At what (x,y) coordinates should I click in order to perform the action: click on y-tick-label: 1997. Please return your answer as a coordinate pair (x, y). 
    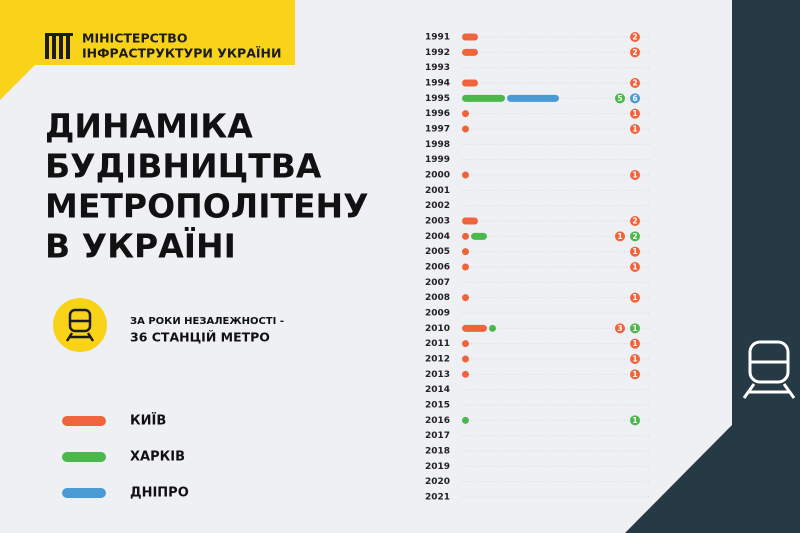
    Looking at the image, I should click on (437, 130).